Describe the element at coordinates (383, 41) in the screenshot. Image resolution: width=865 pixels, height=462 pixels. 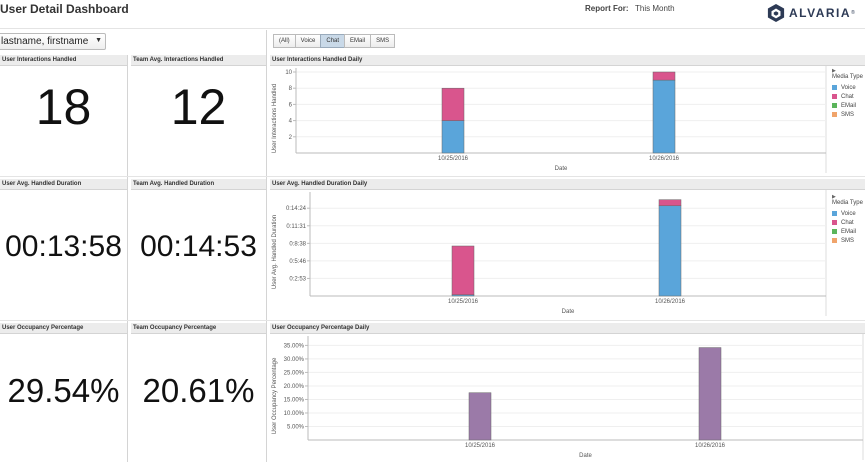
I see `media-filter-sms: SMS` at that location.